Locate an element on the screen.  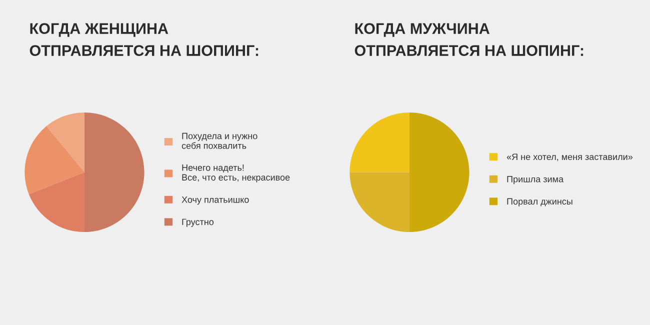
legend-label: Нечего надеть! Все, что есть, некрасивое is located at coordinates (236, 173).